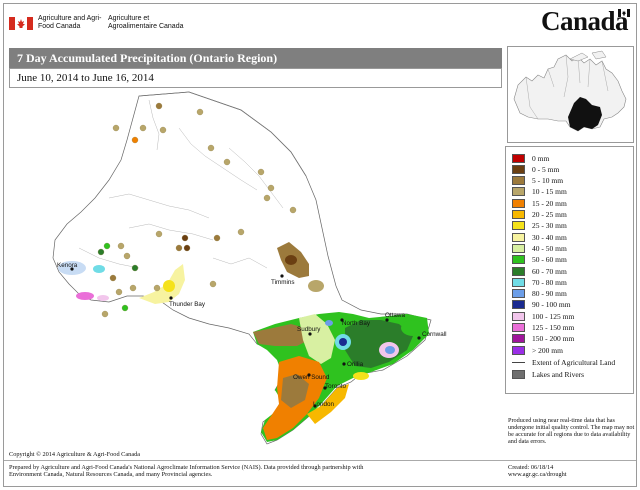  I want to click on agency-name-fr: Agriculture et Agroalimentaire Canada, so click(146, 22).